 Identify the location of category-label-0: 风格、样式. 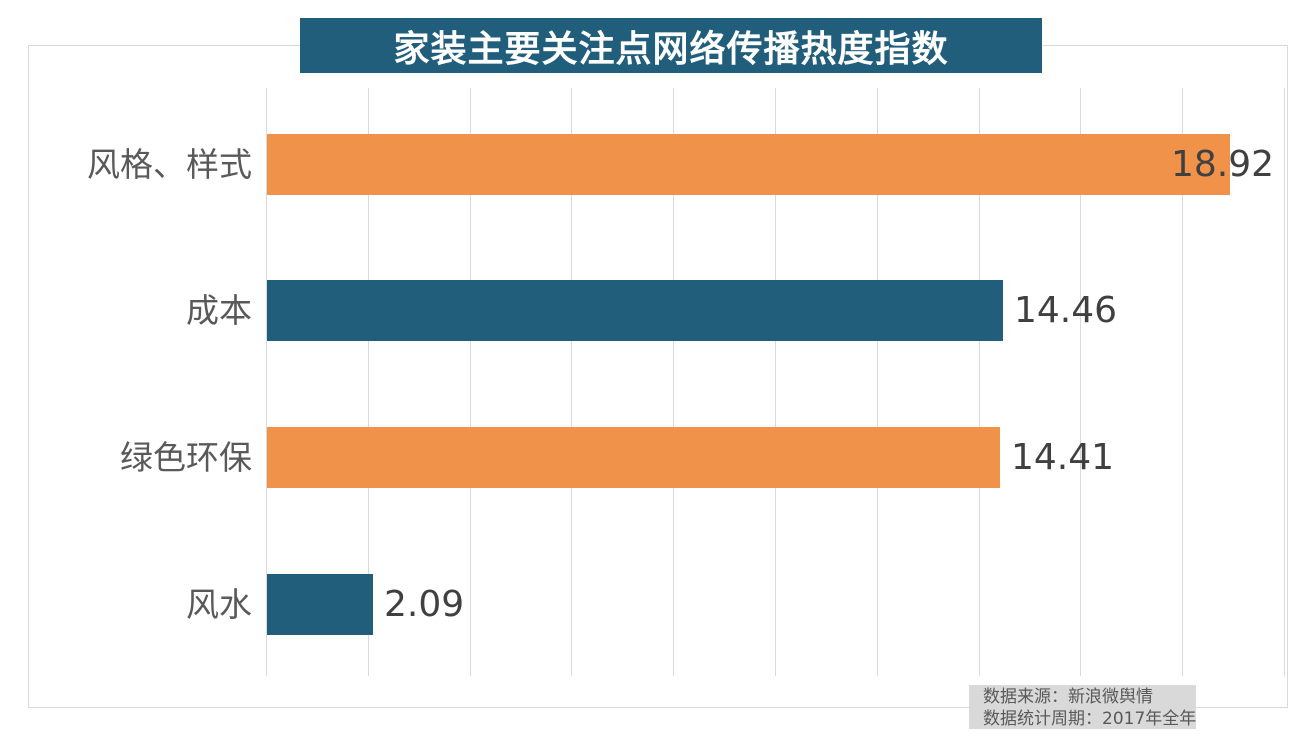
(169, 164).